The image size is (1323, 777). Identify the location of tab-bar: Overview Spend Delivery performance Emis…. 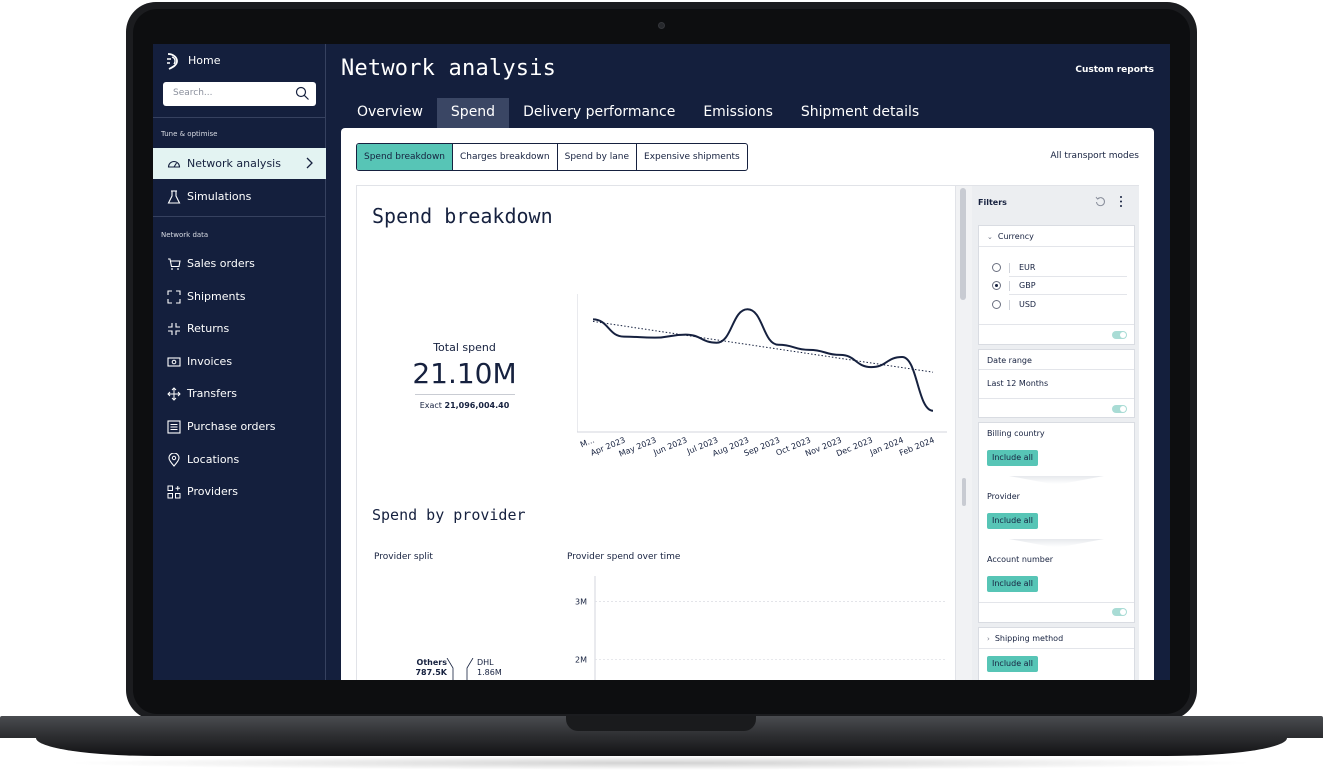
(638, 113).